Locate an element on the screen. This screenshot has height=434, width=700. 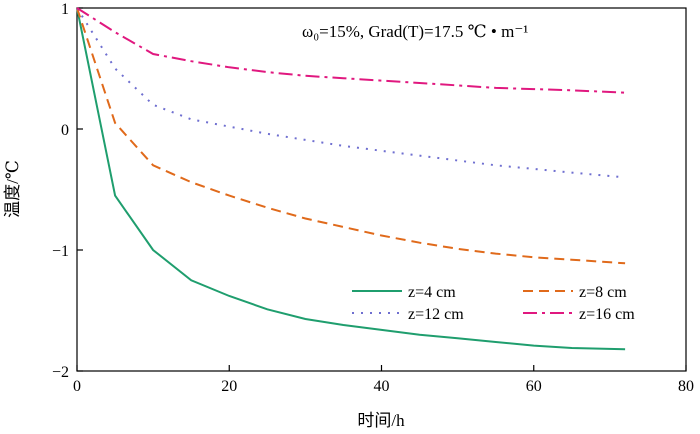
legend: z=4 cm z=8 cm z=12 cm z=16 cm is located at coordinates (493, 303).